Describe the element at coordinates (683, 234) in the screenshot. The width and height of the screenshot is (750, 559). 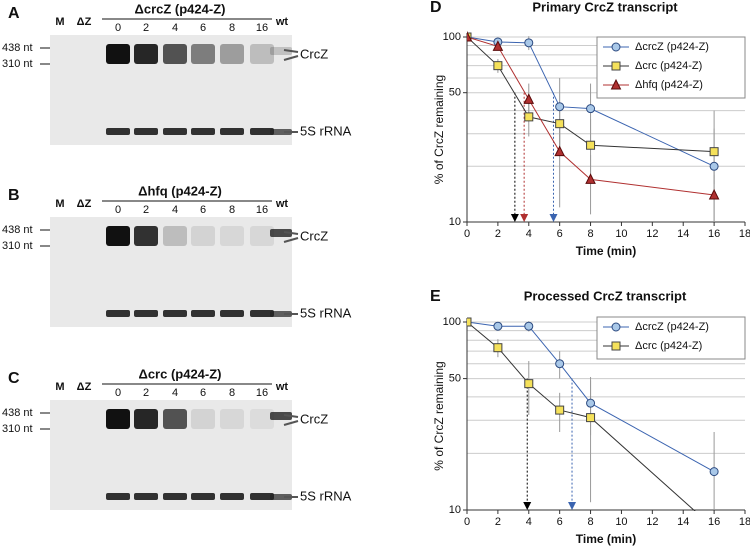
I see `x-tick-label: 14` at that location.